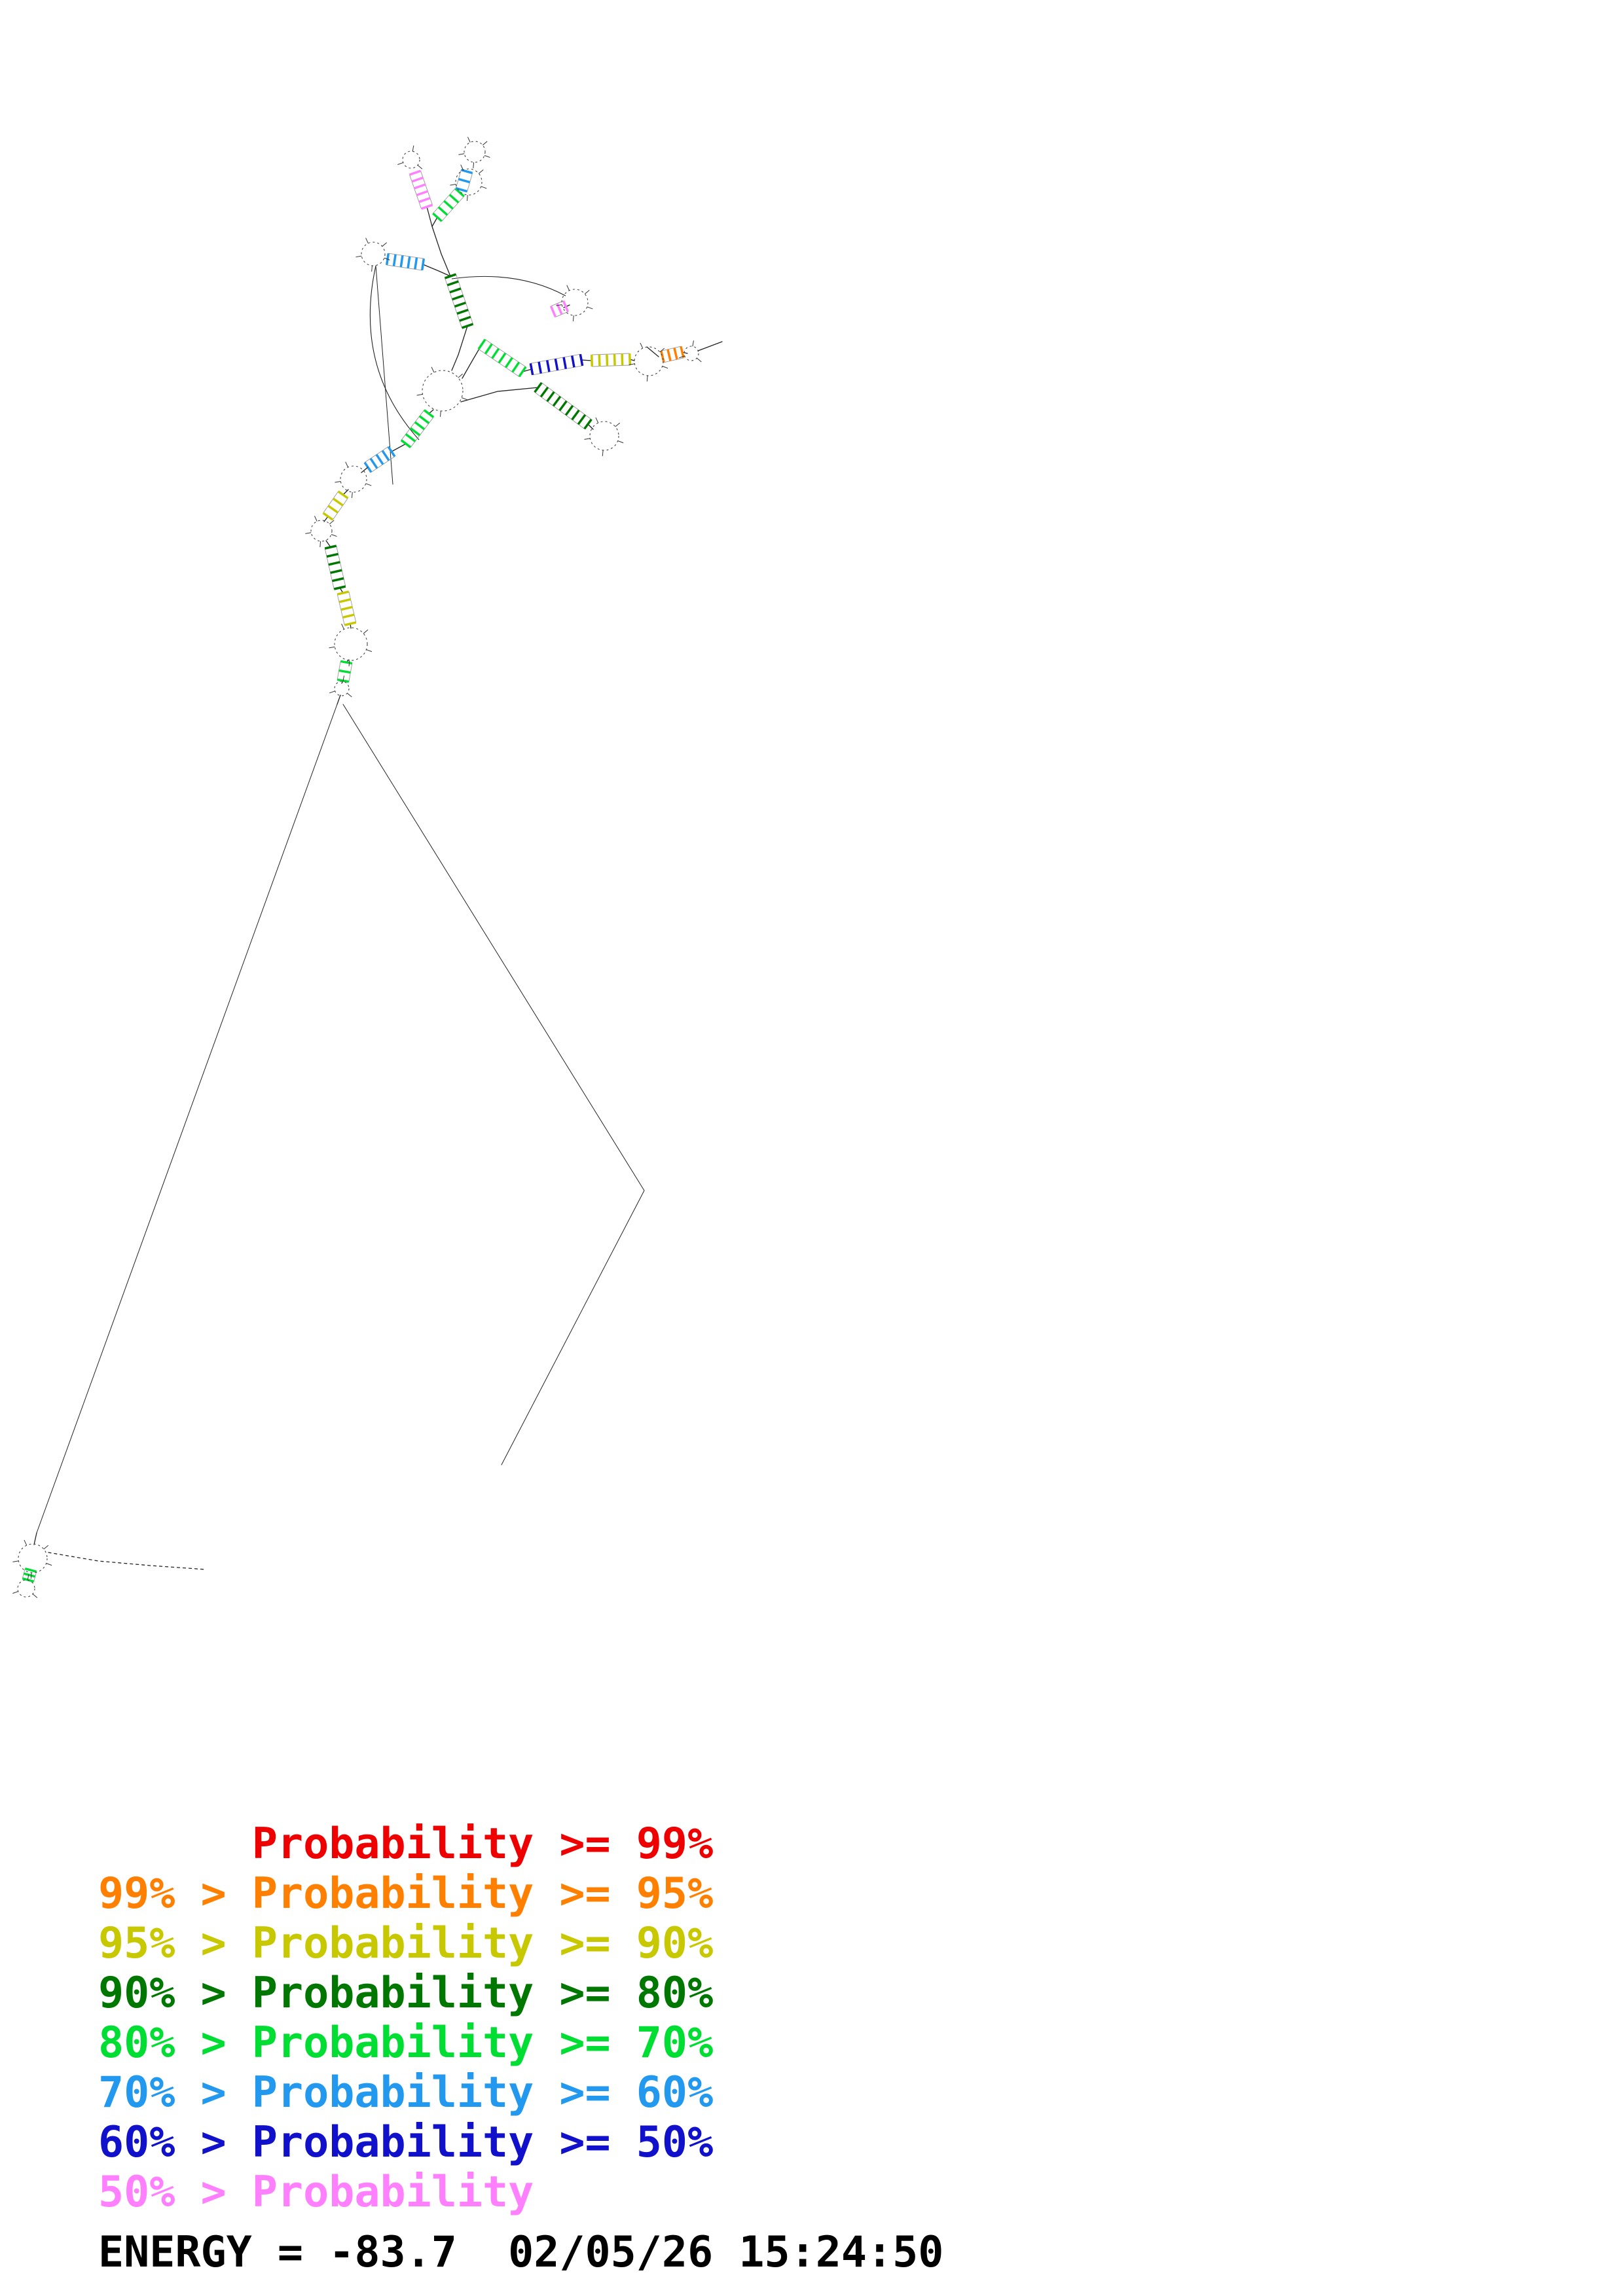 This screenshot has width=1623, height=2296. Describe the element at coordinates (521, 2252) in the screenshot. I see `energy-line: ENERGY = -83.7 02/05/26 15:24:50` at that location.